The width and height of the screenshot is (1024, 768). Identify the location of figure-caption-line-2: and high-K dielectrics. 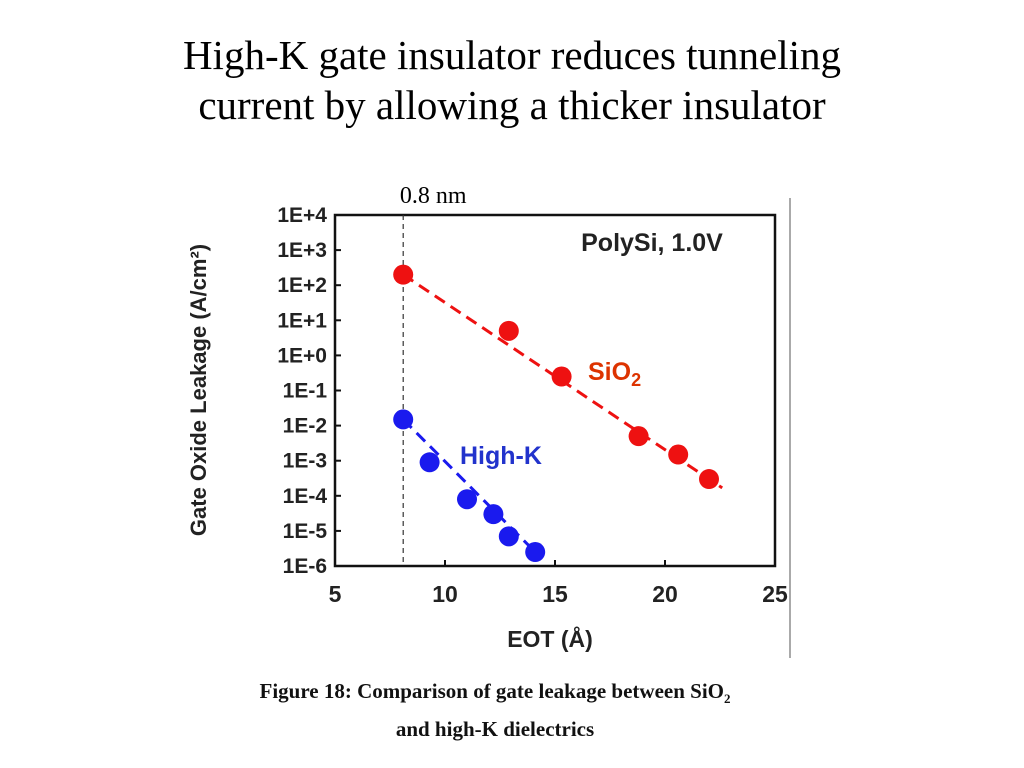
(495, 729).